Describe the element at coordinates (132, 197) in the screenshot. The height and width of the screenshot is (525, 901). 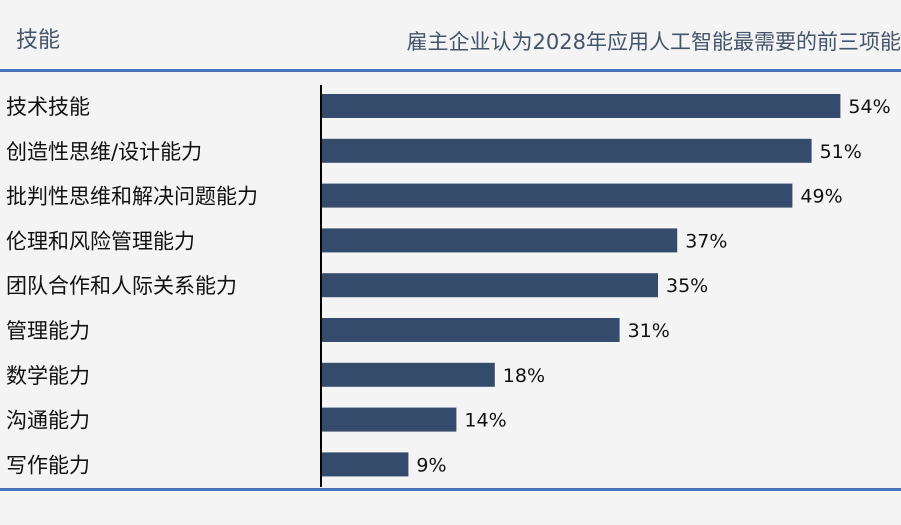
I see `category-label: 批判性思维和解决问题能力` at that location.